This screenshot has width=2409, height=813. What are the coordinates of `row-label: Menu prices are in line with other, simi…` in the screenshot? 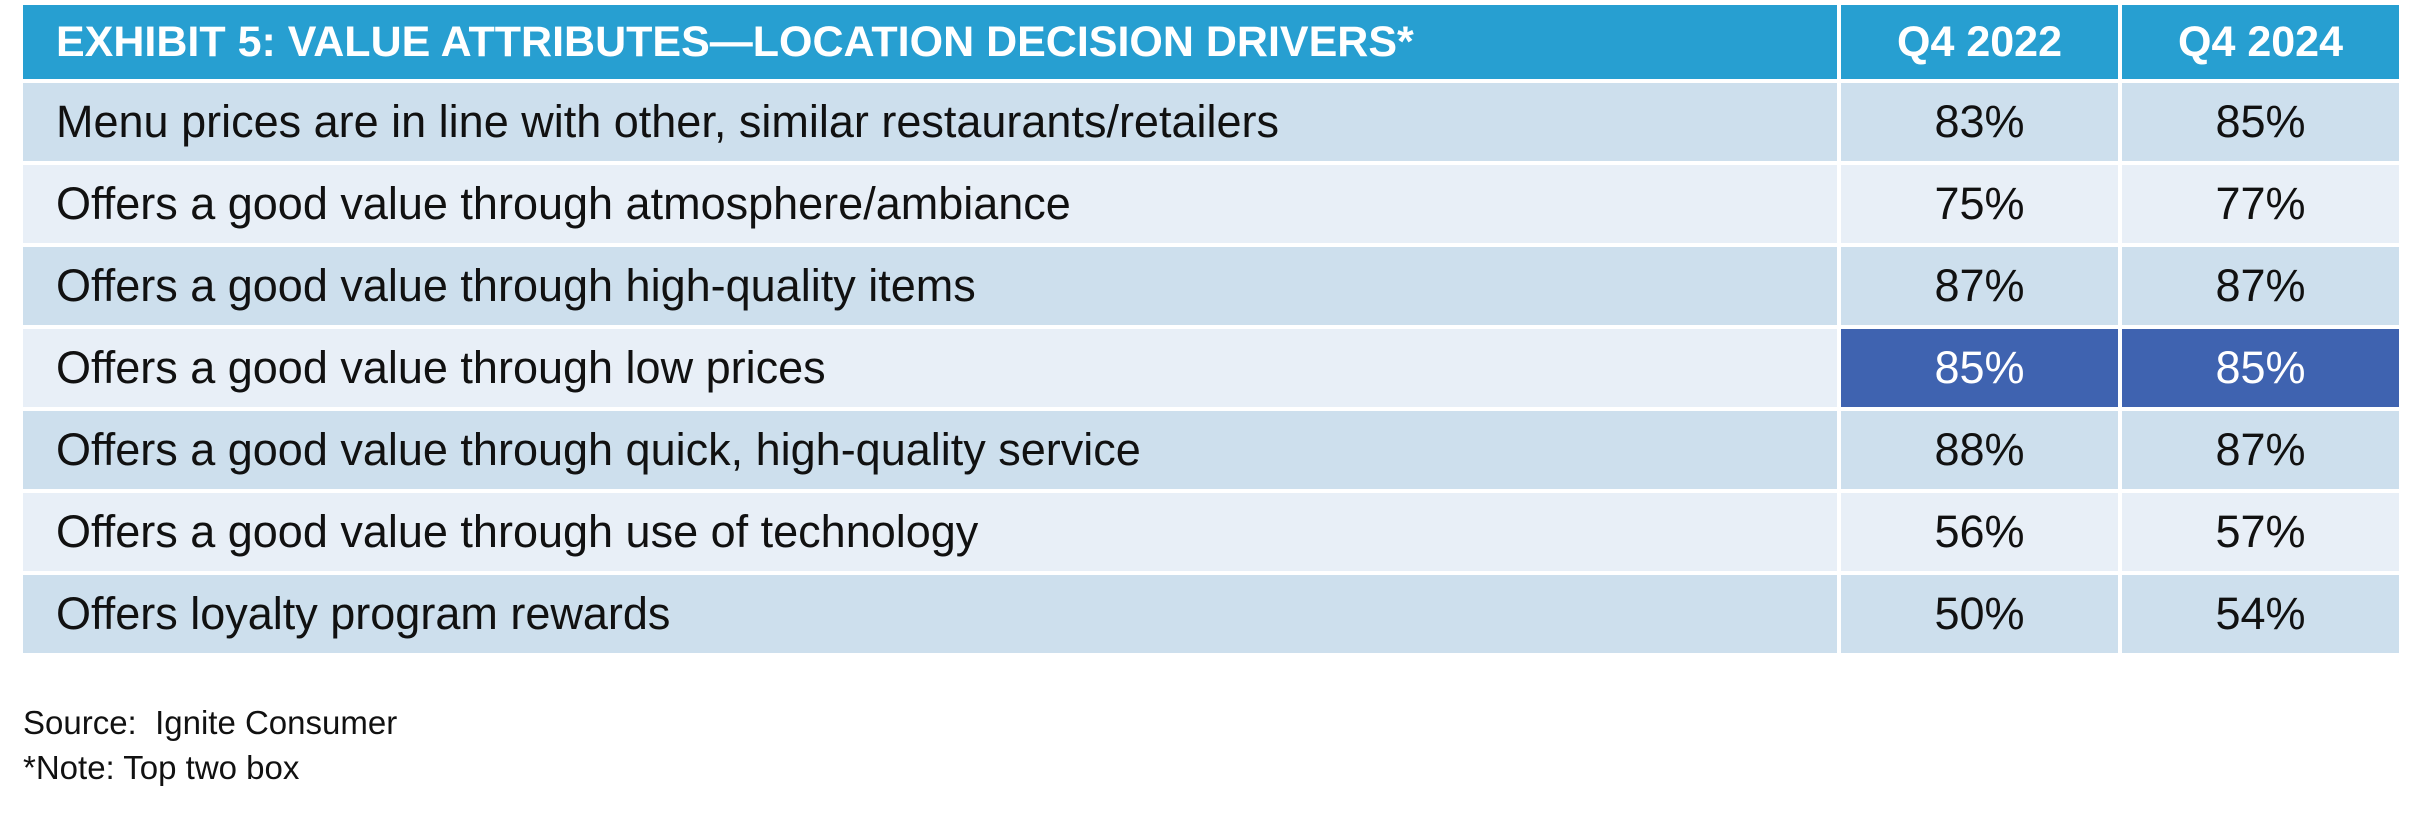 It's located at (930, 122).